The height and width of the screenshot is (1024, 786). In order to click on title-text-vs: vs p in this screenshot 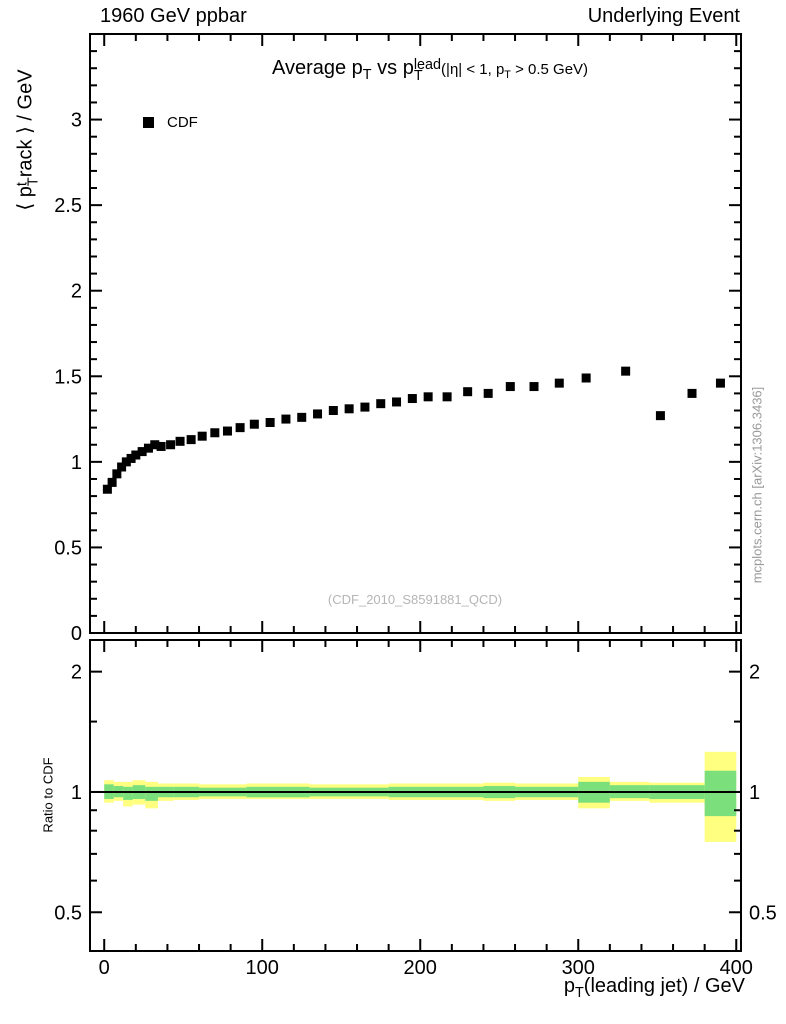, I will do `click(392, 68)`.